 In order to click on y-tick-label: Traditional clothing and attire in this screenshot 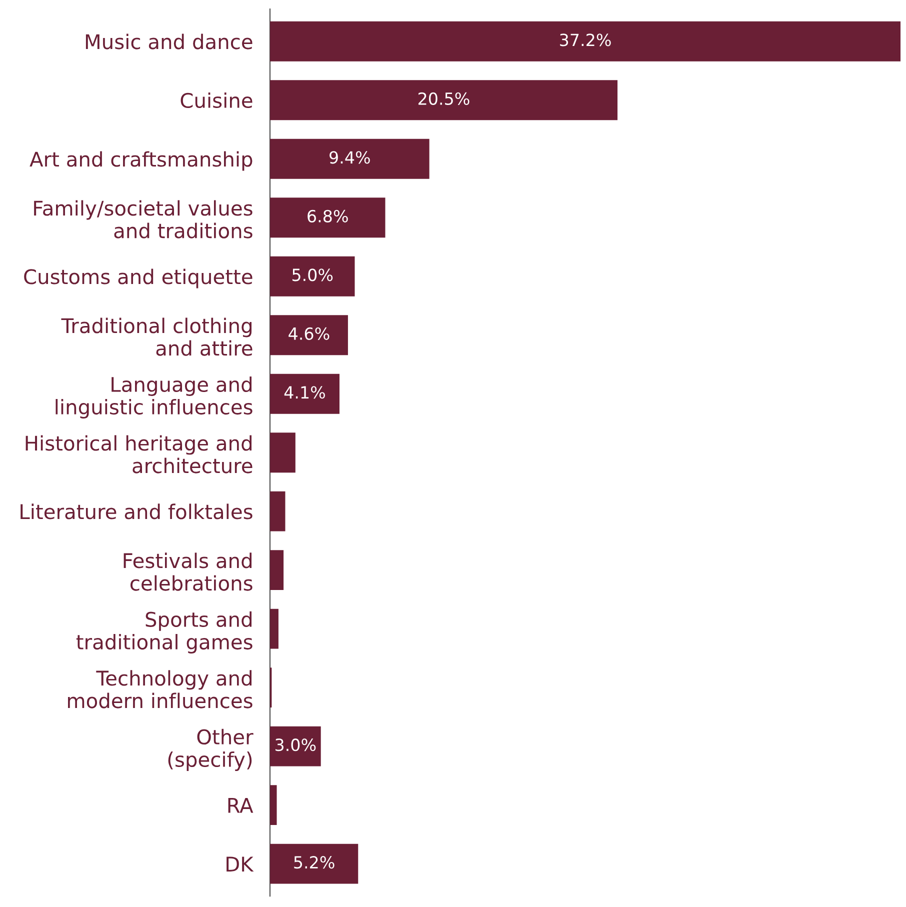, I will do `click(156, 337)`.